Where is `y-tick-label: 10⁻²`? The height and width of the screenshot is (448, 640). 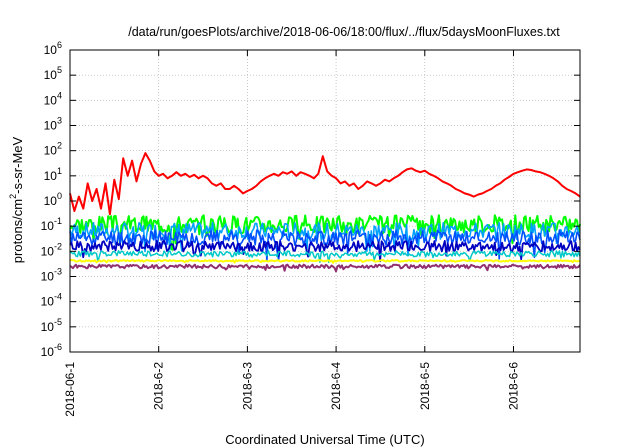
y-tick-label: 10⁻² is located at coordinates (51, 249).